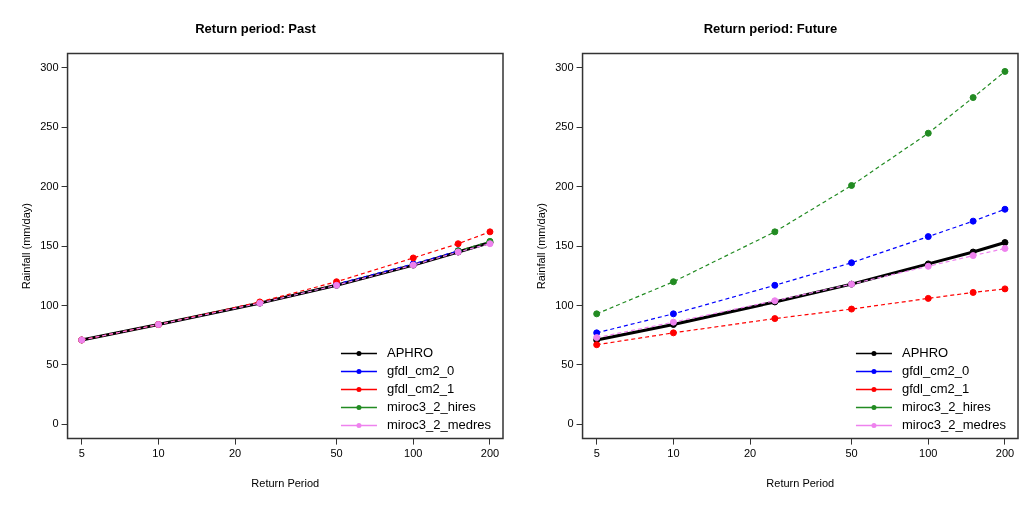 Image resolution: width=1030 pixels, height=507 pixels. Describe the element at coordinates (256, 29) in the screenshot. I see `chart-title: Return period: Past` at that location.